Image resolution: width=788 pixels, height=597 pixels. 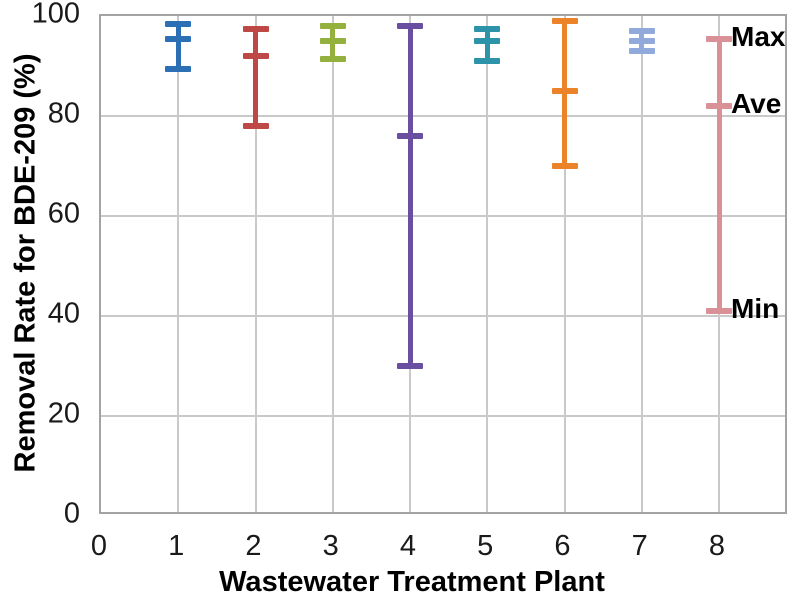 I want to click on x-axis-title: Wastewater Treatment Plant, so click(x=412, y=581).